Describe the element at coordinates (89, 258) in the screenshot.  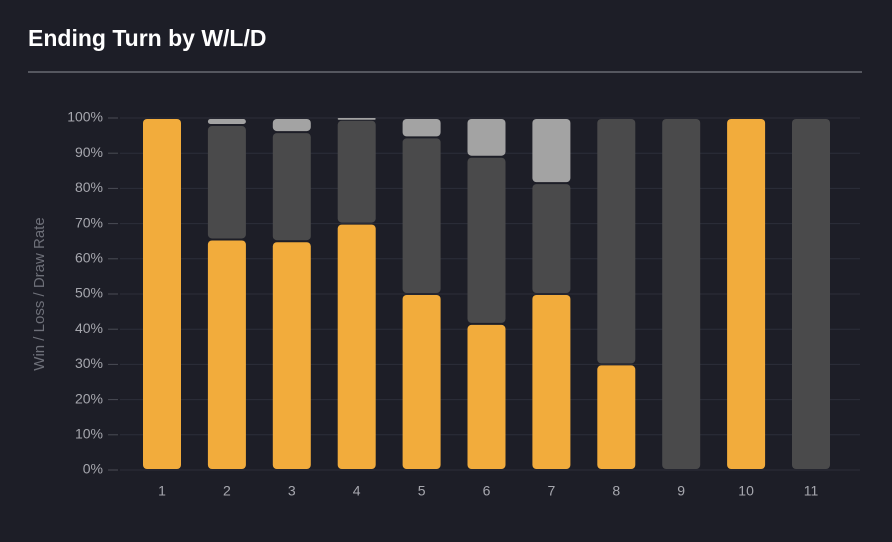
I see `y-tick-label: 60%` at that location.